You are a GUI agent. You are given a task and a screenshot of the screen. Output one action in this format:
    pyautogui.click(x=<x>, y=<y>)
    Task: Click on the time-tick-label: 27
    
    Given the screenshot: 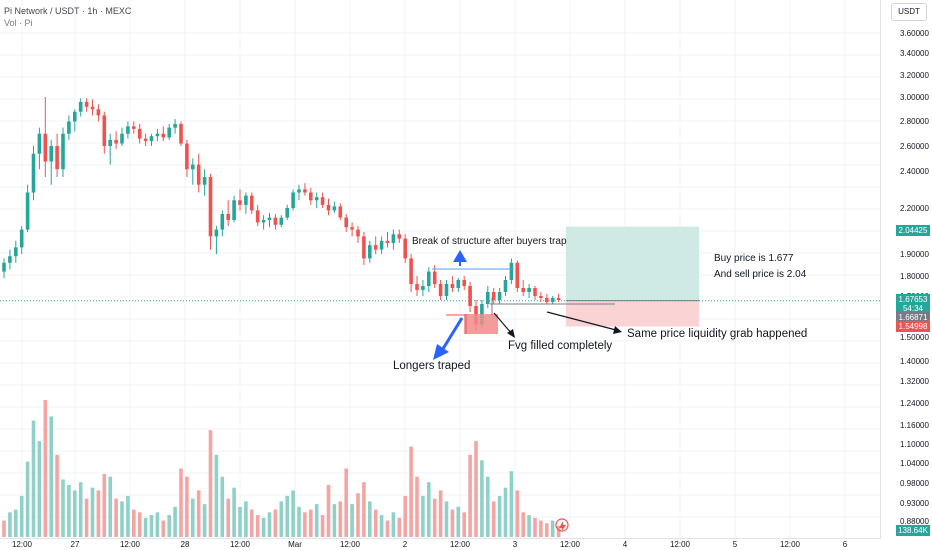 What is the action you would take?
    pyautogui.click(x=75, y=544)
    